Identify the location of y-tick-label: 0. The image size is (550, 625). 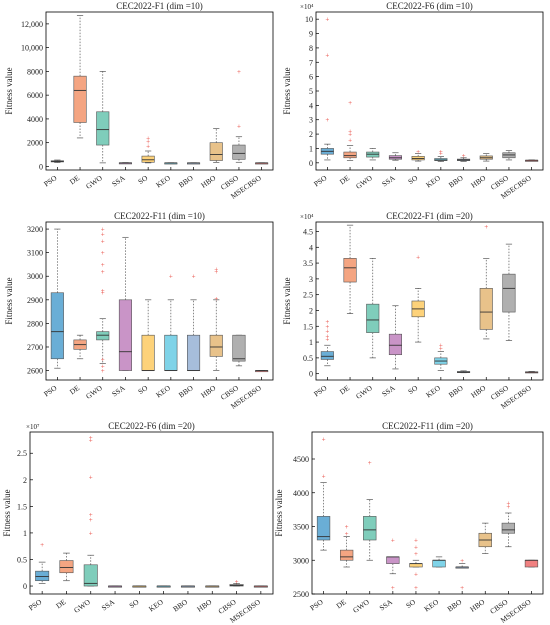
(311, 374).